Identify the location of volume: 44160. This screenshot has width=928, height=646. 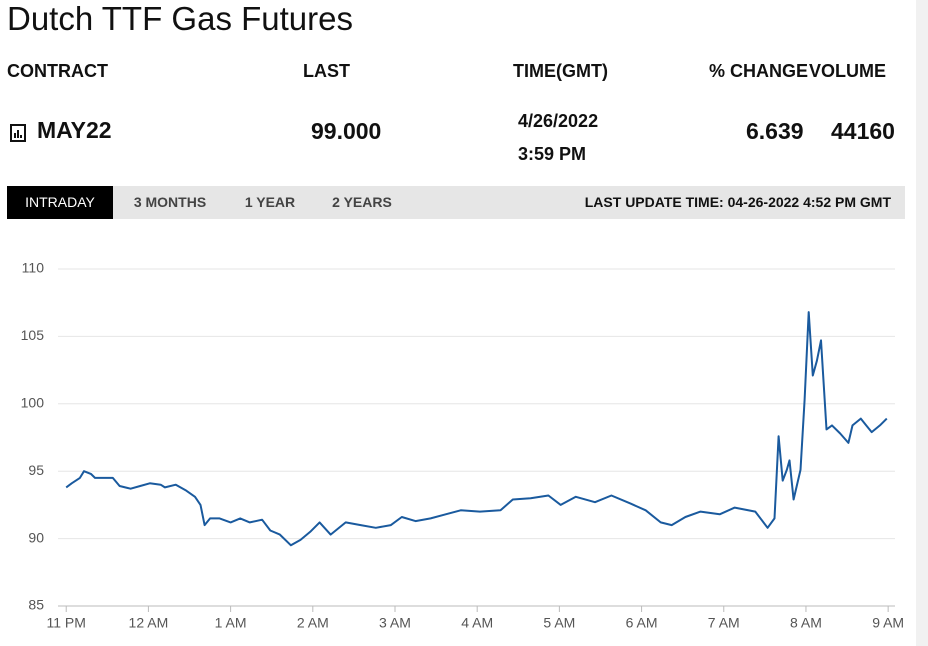
(863, 131).